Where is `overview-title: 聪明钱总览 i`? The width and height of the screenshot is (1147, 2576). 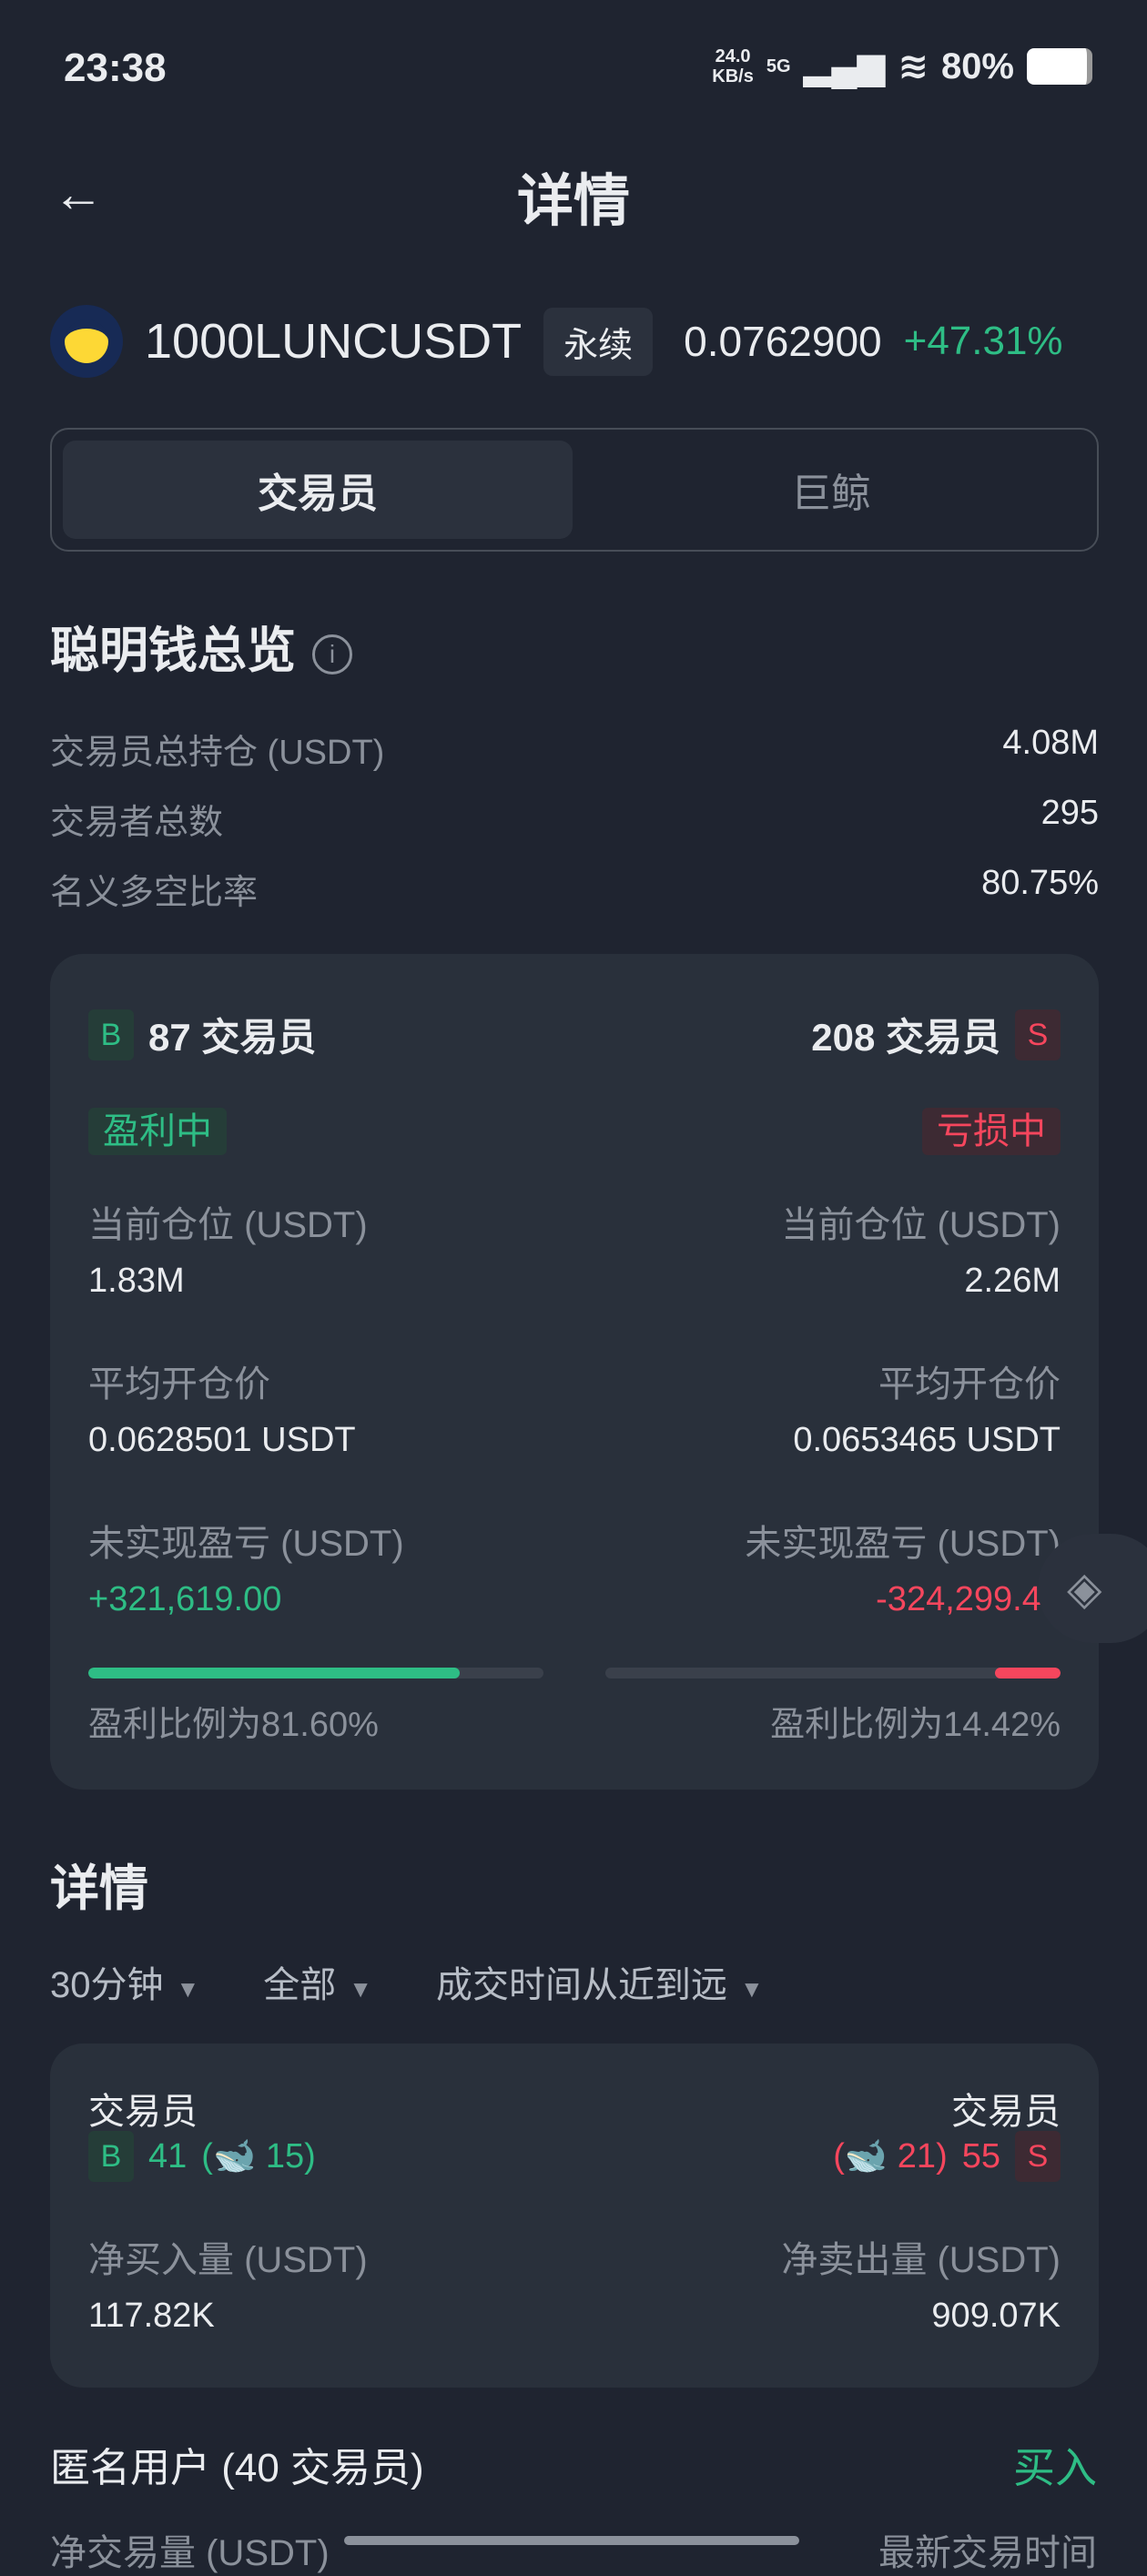 overview-title: 聪明钱总览 i is located at coordinates (201, 646).